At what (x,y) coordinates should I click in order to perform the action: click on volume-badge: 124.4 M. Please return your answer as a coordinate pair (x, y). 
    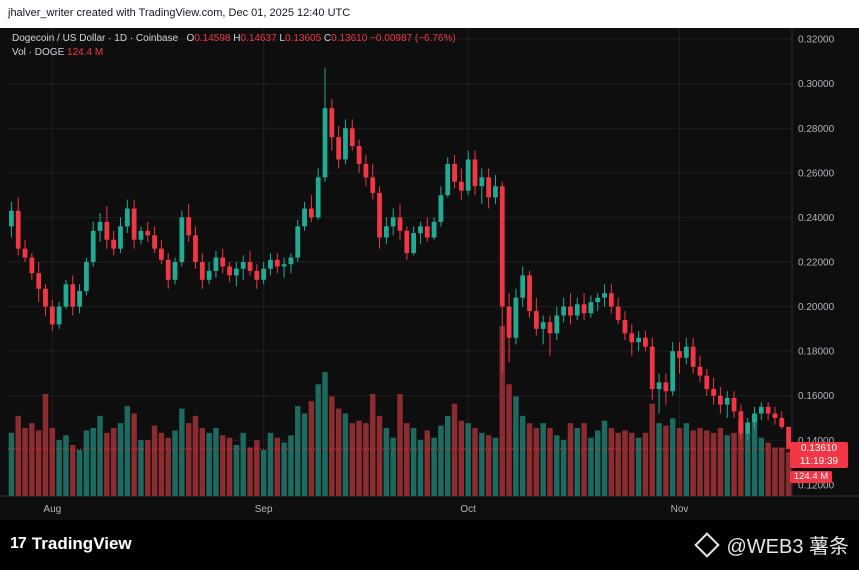
    Looking at the image, I should click on (811, 476).